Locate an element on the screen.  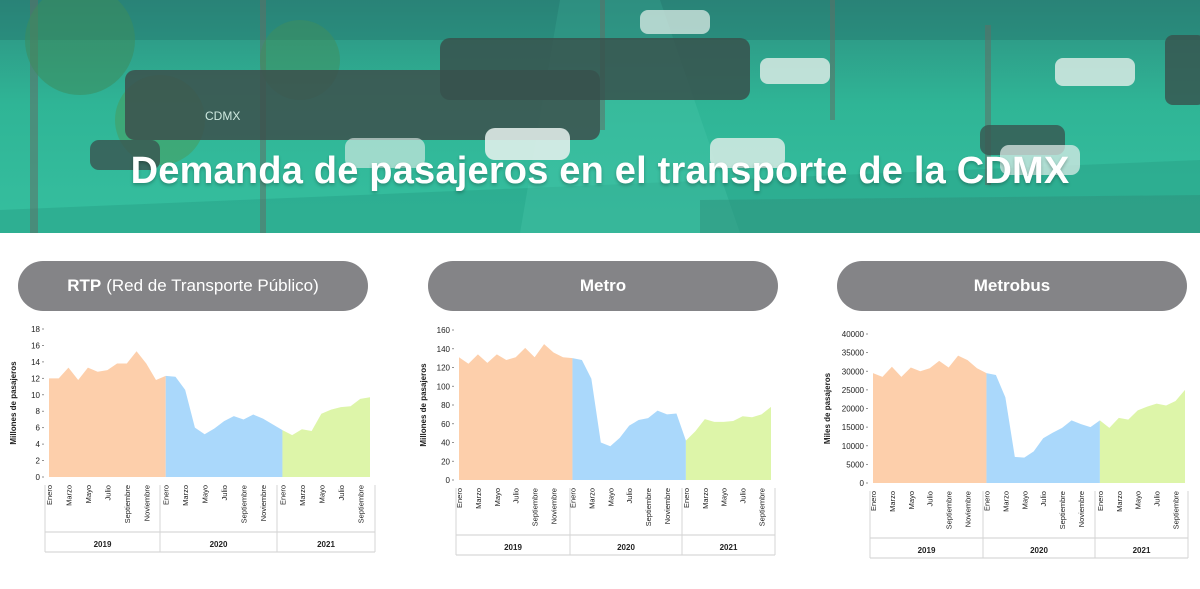
rtp-y-tick-label: 14 is located at coordinates (35, 362).